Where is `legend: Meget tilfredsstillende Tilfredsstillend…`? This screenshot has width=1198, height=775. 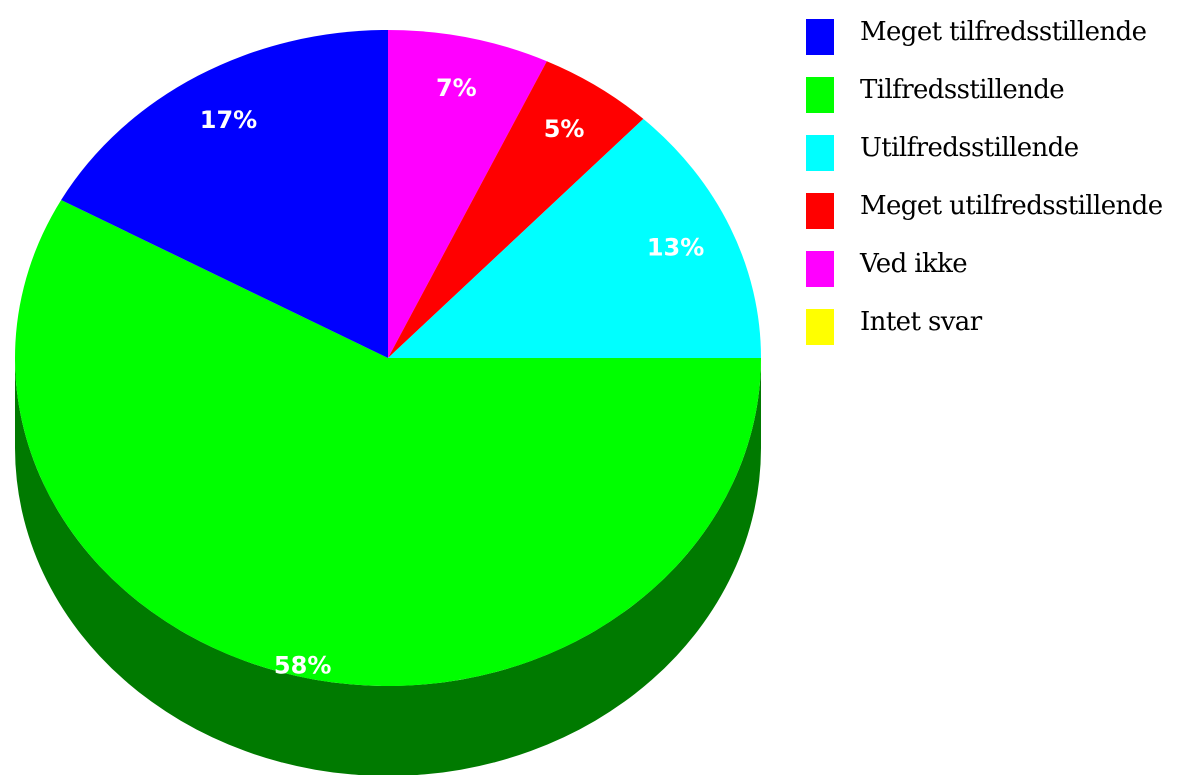
legend: Meget tilfredsstillende Tilfredsstillend… is located at coordinates (1002, 187).